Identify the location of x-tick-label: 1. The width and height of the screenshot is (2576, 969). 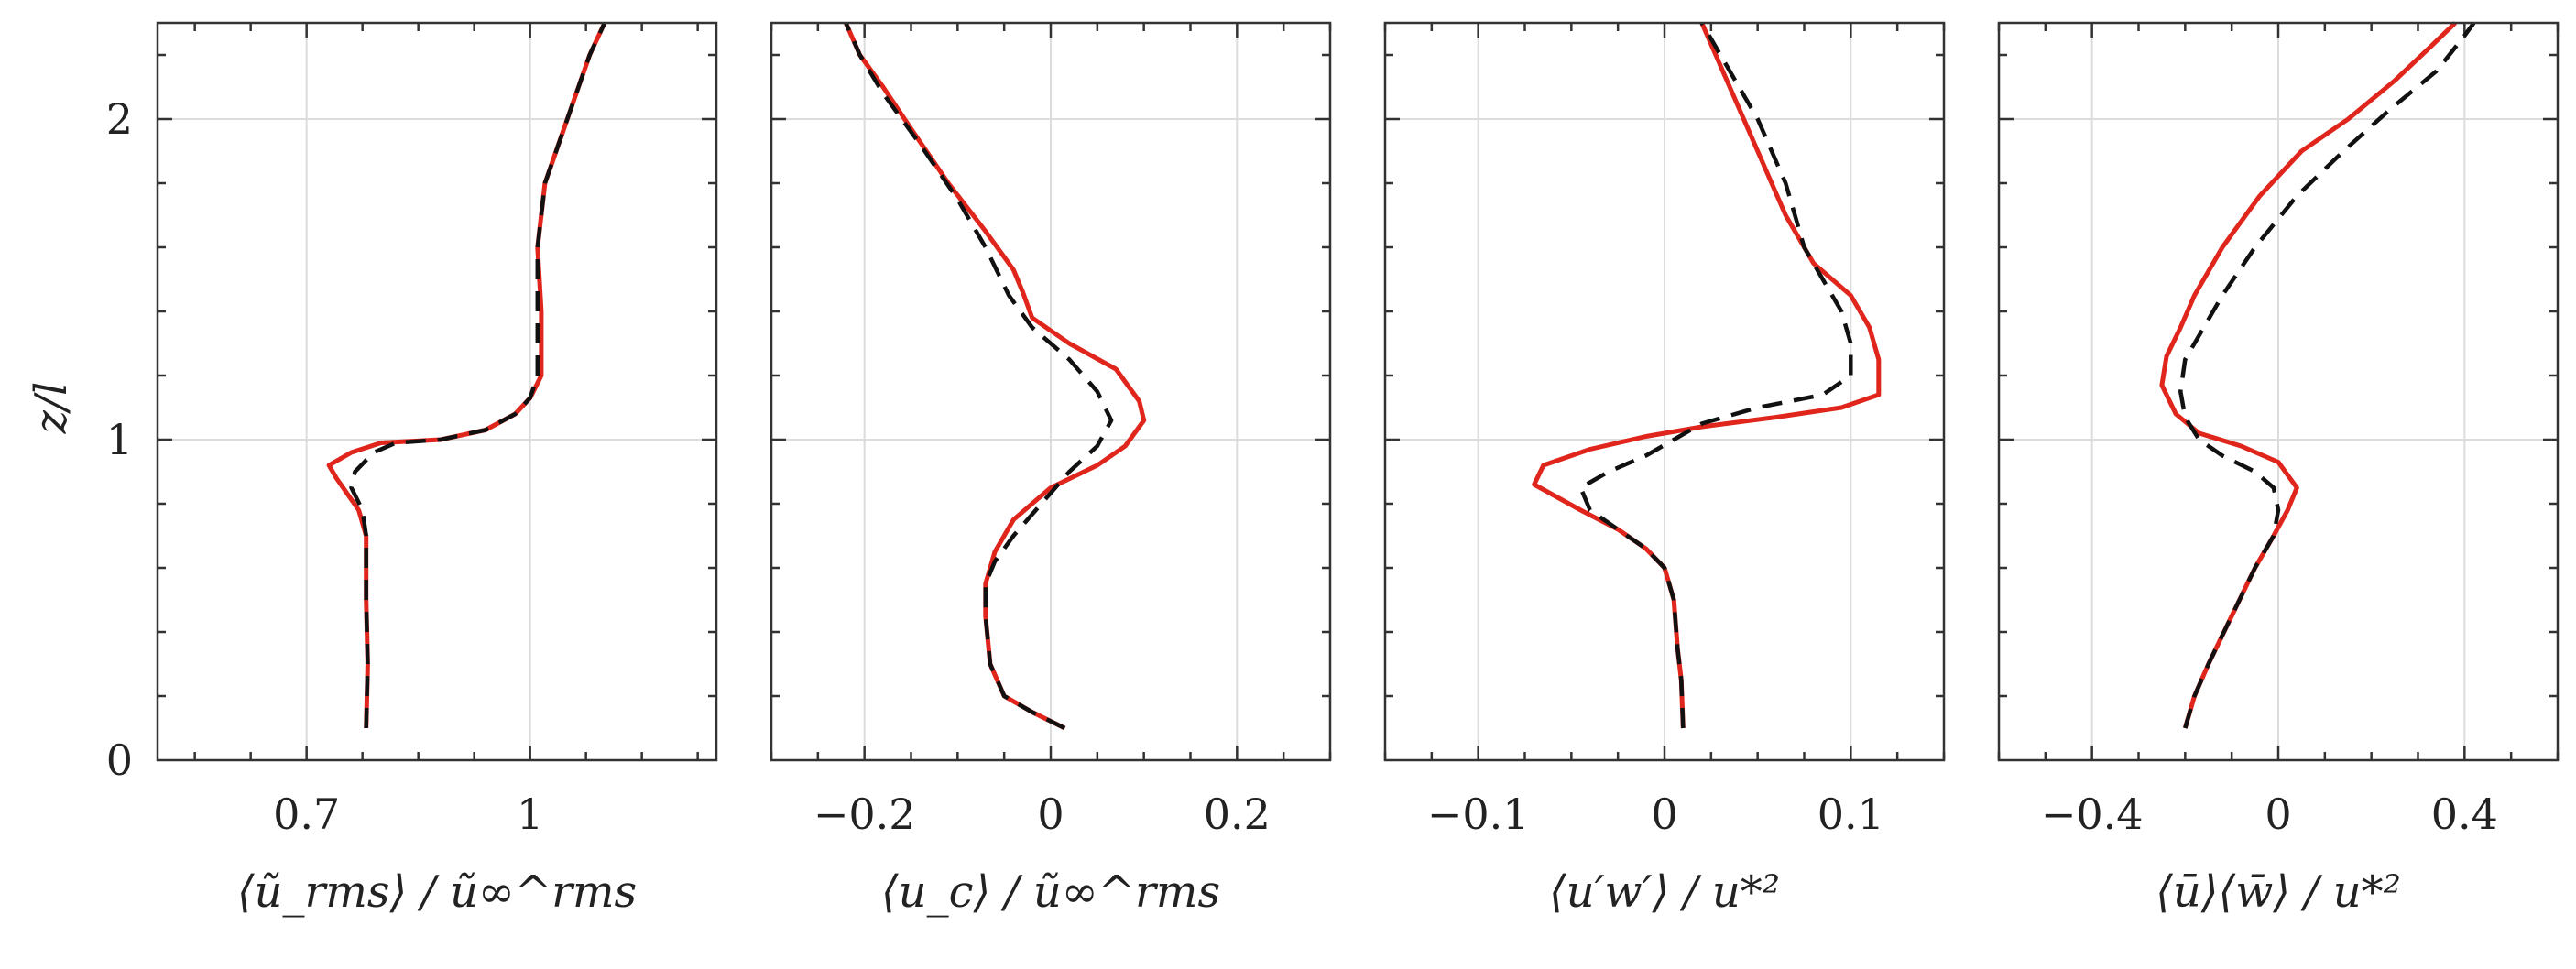
(530, 814).